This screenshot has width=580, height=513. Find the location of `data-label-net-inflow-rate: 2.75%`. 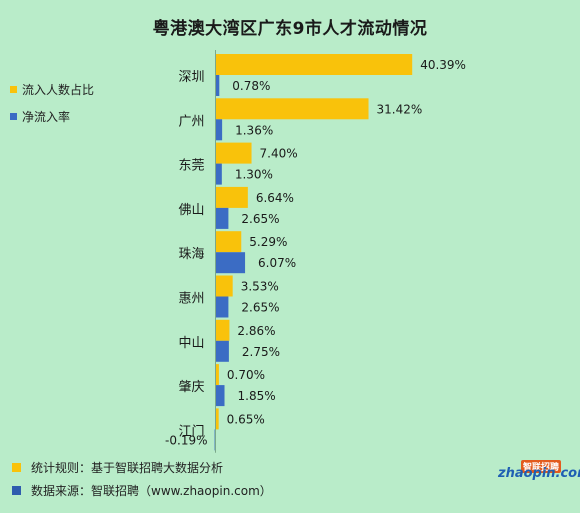

data-label-net-inflow-rate: 2.75% is located at coordinates (261, 352).